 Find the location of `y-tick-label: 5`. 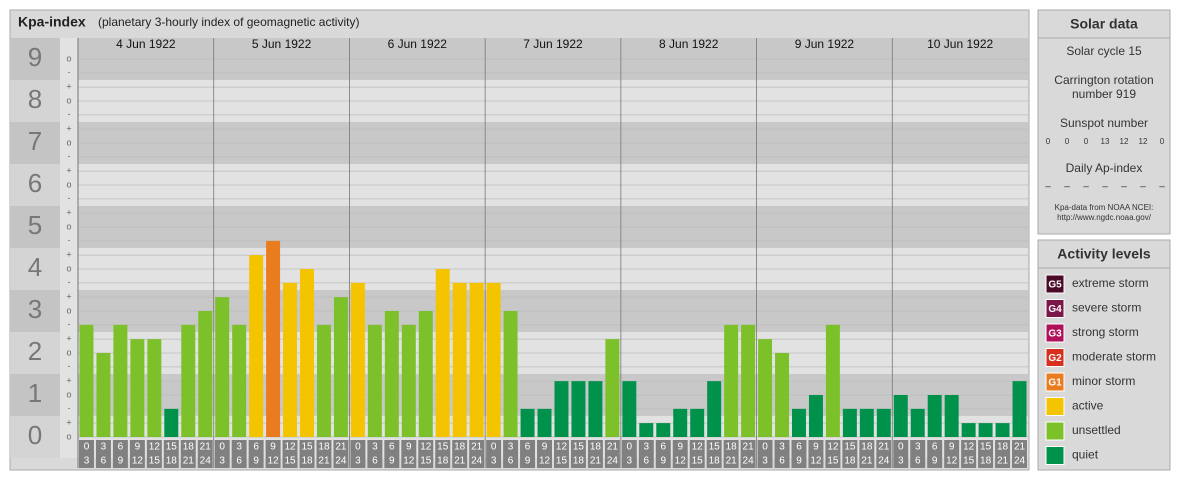

y-tick-label: 5 is located at coordinates (35, 225).